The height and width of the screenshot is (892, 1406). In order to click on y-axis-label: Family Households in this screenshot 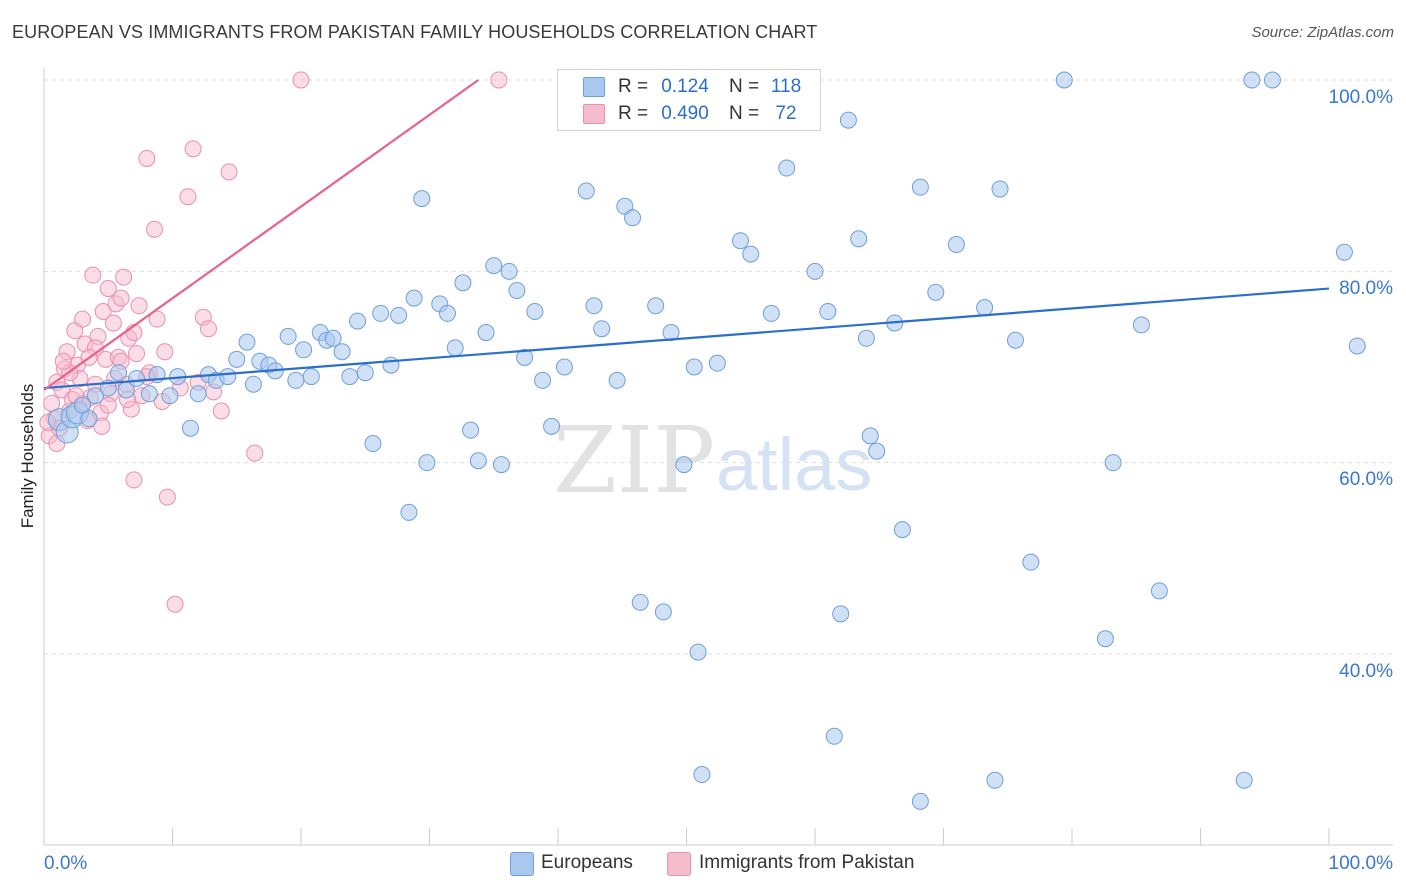, I will do `click(27, 456)`.